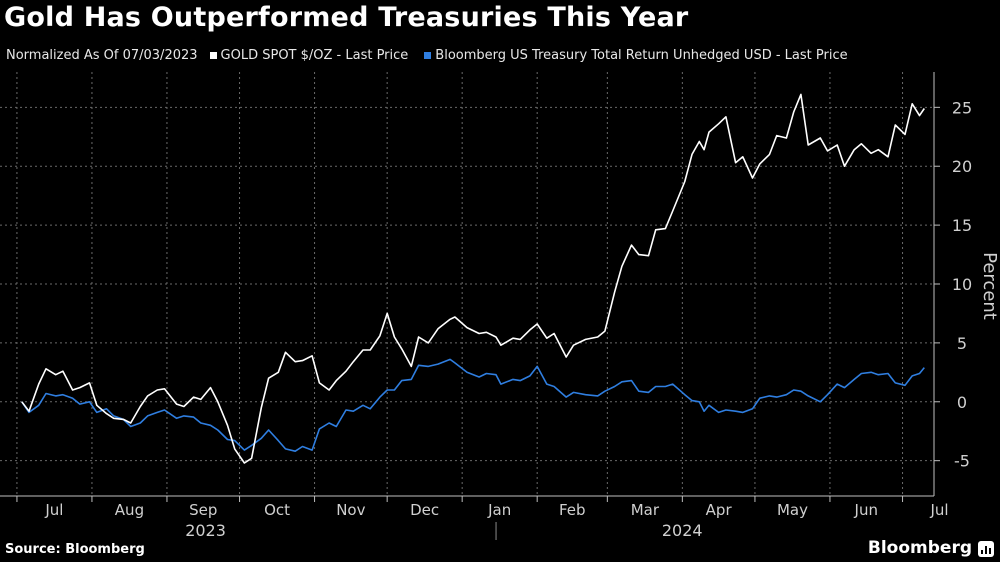  I want to click on x-tick-label: Oct, so click(277, 510).